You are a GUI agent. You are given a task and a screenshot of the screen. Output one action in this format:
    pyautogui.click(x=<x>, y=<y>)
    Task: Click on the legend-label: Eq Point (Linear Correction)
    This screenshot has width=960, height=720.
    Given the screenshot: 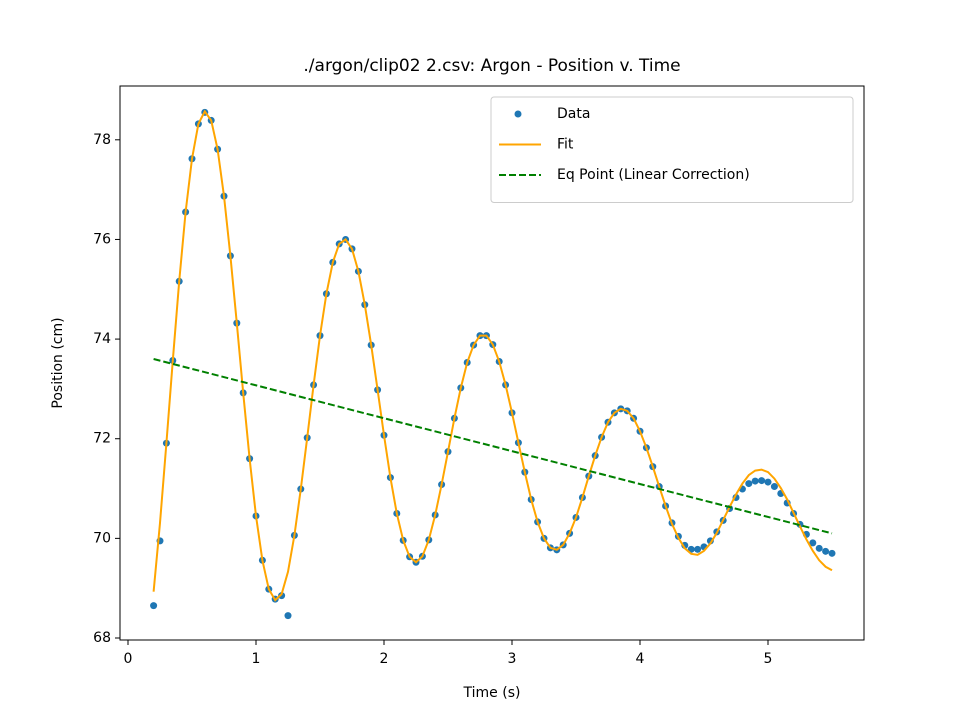 What is the action you would take?
    pyautogui.click(x=653, y=175)
    